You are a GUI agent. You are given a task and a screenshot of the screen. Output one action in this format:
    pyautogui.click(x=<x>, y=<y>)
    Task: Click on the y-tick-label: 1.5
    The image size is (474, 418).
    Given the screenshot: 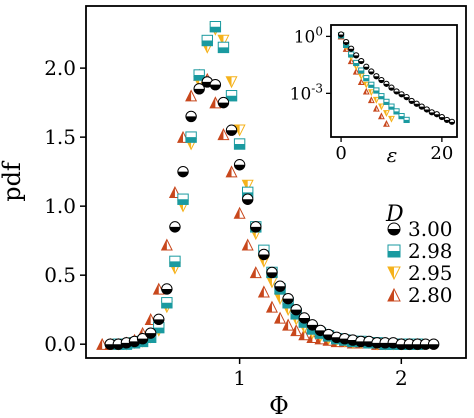 What is the action you would take?
    pyautogui.click(x=60, y=137)
    